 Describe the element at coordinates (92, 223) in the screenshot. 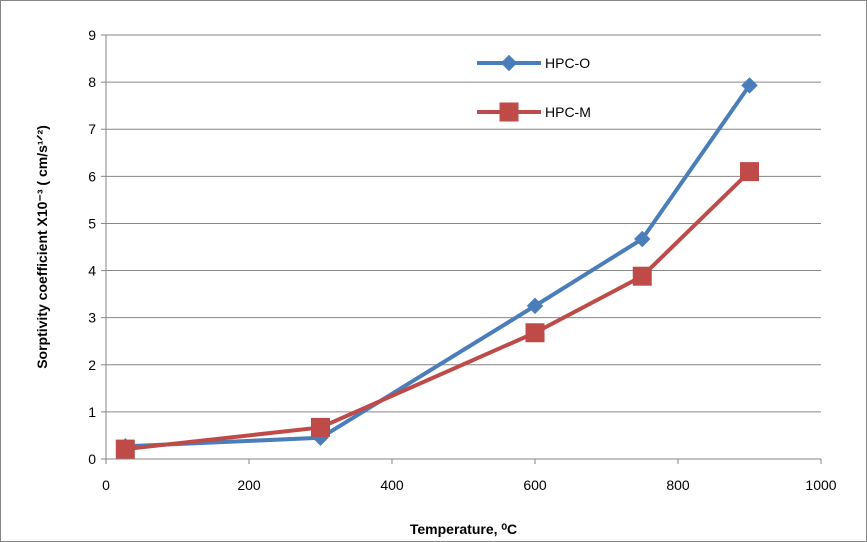

I see `y-tick-label: 5` at that location.